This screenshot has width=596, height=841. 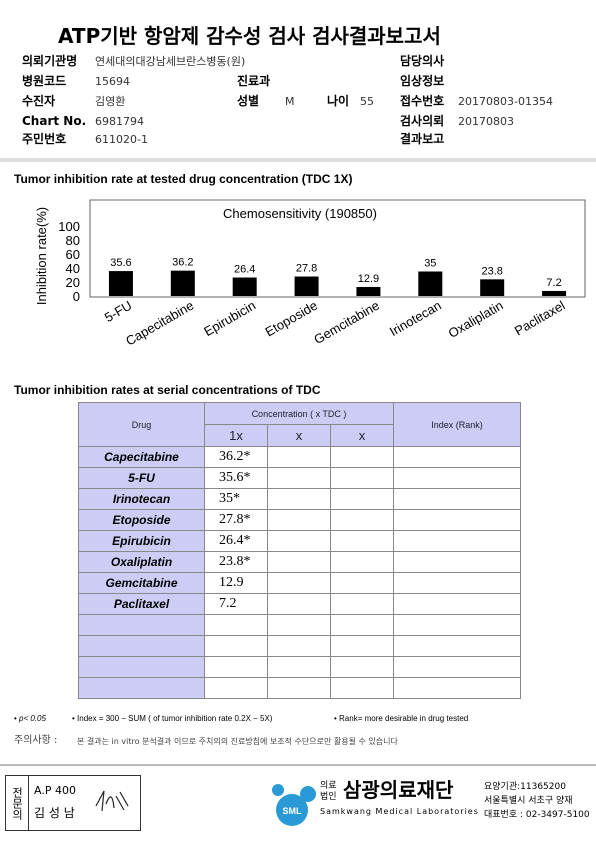 What do you see at coordinates (141, 604) in the screenshot?
I see `drug-cell: Paclitaxel` at bounding box center [141, 604].